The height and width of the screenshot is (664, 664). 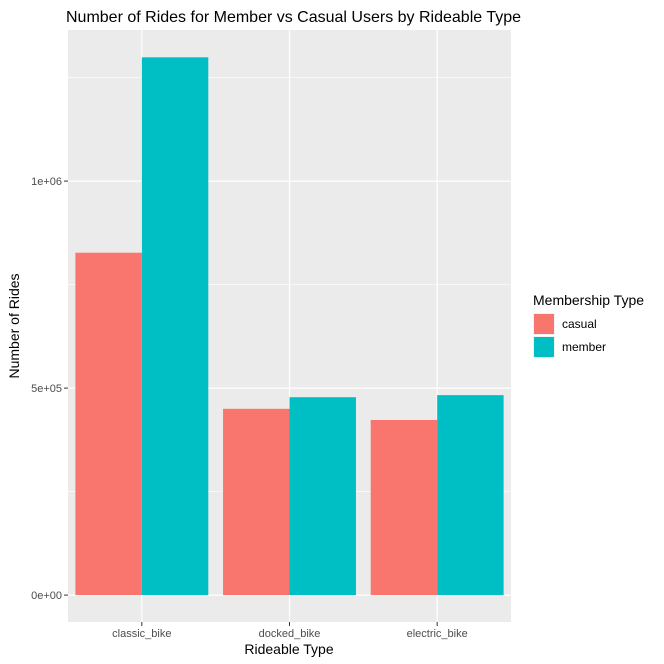 What do you see at coordinates (141, 634) in the screenshot?
I see `x-tick-label: classic_bike` at bounding box center [141, 634].